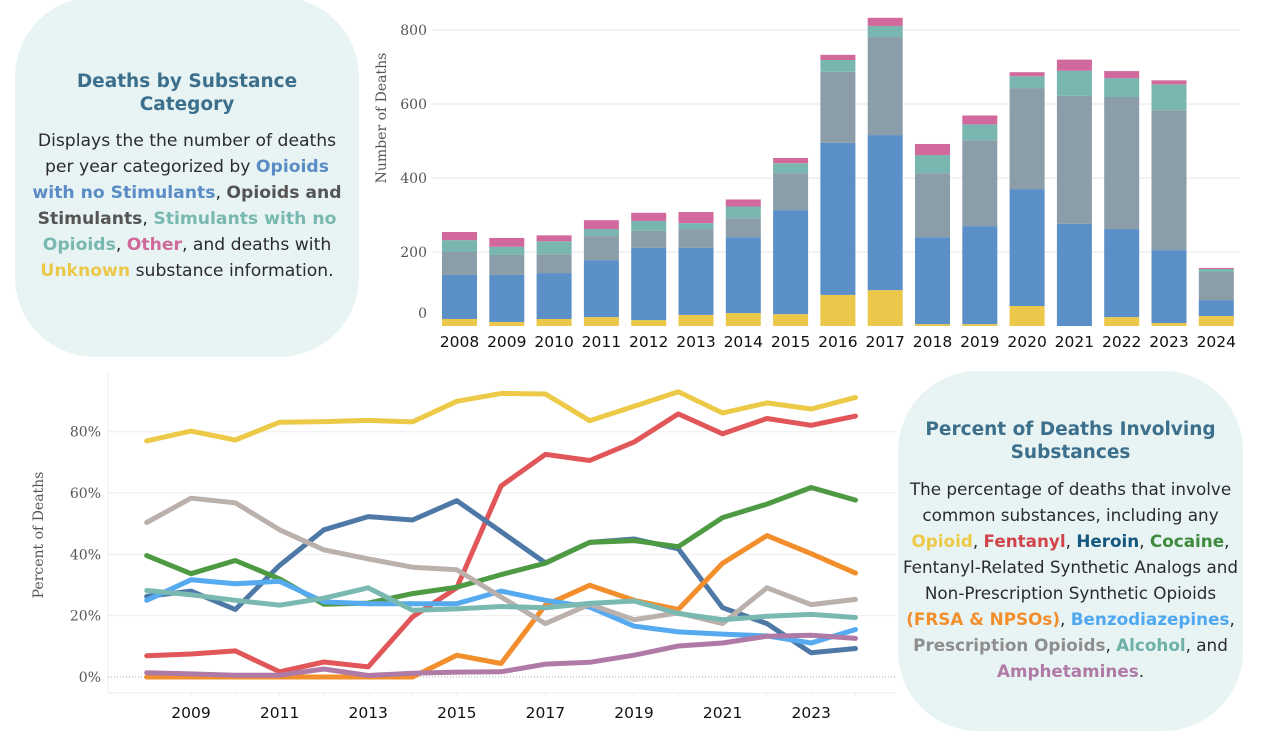 This screenshot has width=1266, height=745. What do you see at coordinates (1206, 645) in the screenshot?
I see `description-text: , and` at bounding box center [1206, 645].